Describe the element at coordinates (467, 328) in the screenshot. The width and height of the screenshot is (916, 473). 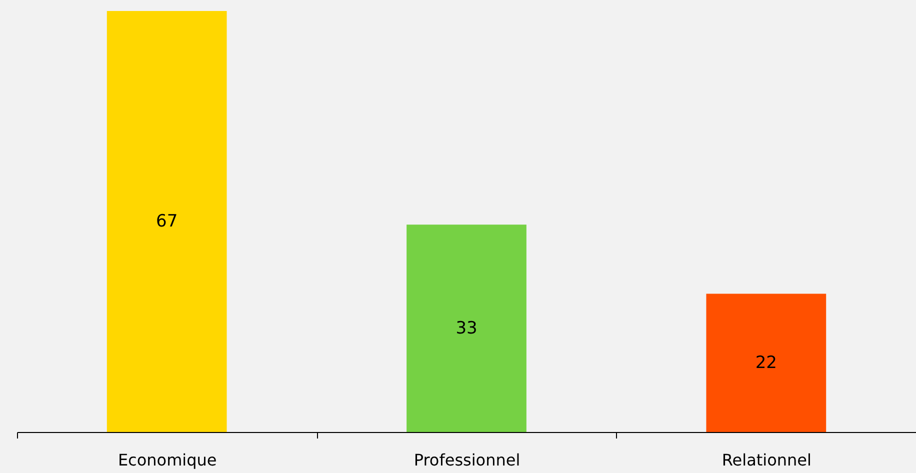
I see `data-label: 33` at that location.